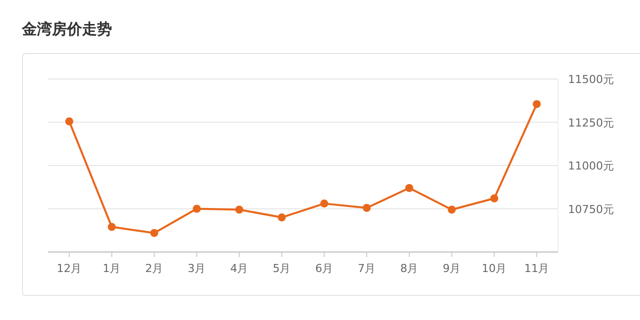 This screenshot has width=640, height=320. I want to click on y-tick-label: 11000元, so click(591, 166).